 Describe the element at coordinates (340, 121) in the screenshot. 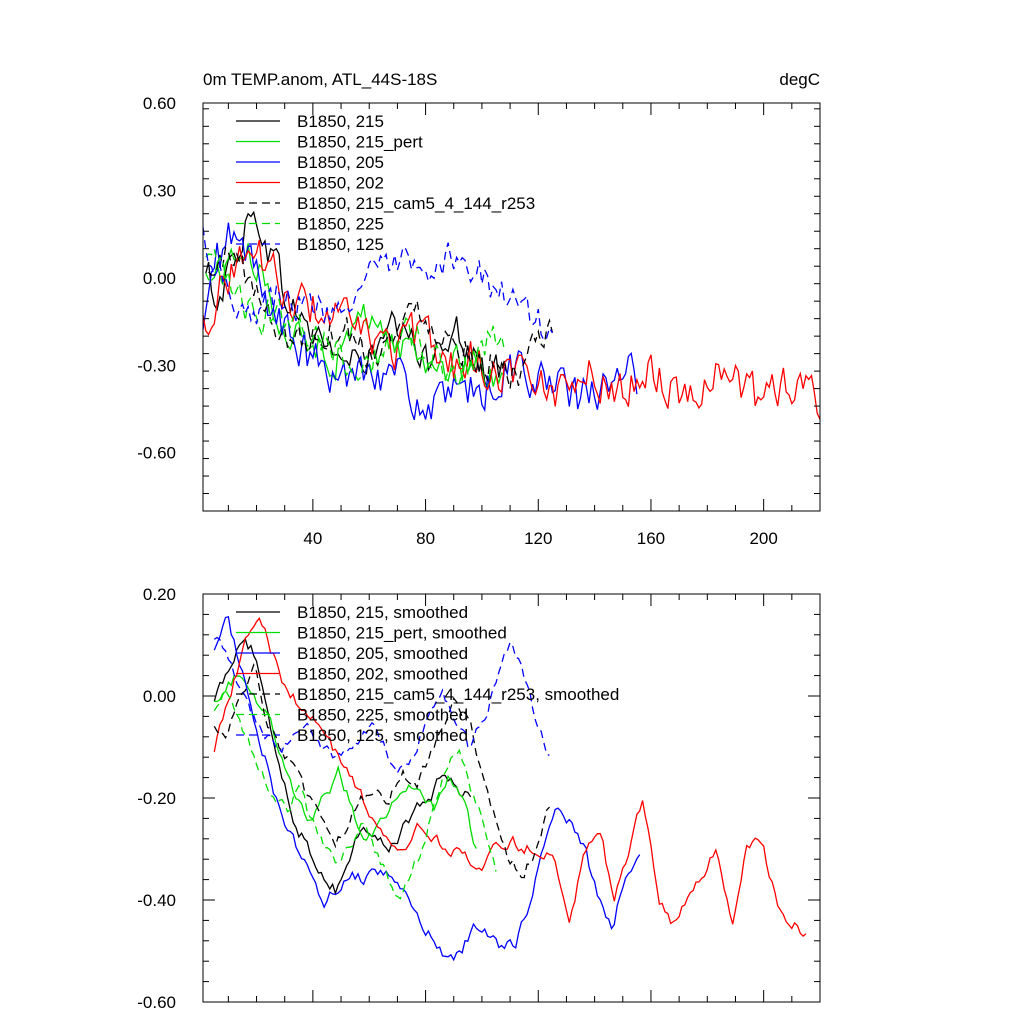

I see `legend-label-top-1: B1850, 215` at that location.